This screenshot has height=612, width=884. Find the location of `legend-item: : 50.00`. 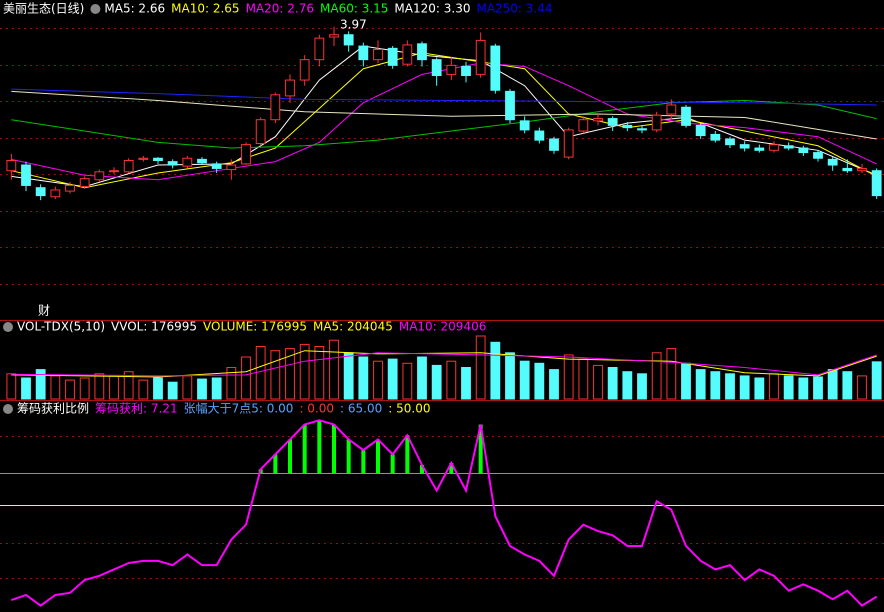

legend-item: : 50.00 is located at coordinates (409, 409).